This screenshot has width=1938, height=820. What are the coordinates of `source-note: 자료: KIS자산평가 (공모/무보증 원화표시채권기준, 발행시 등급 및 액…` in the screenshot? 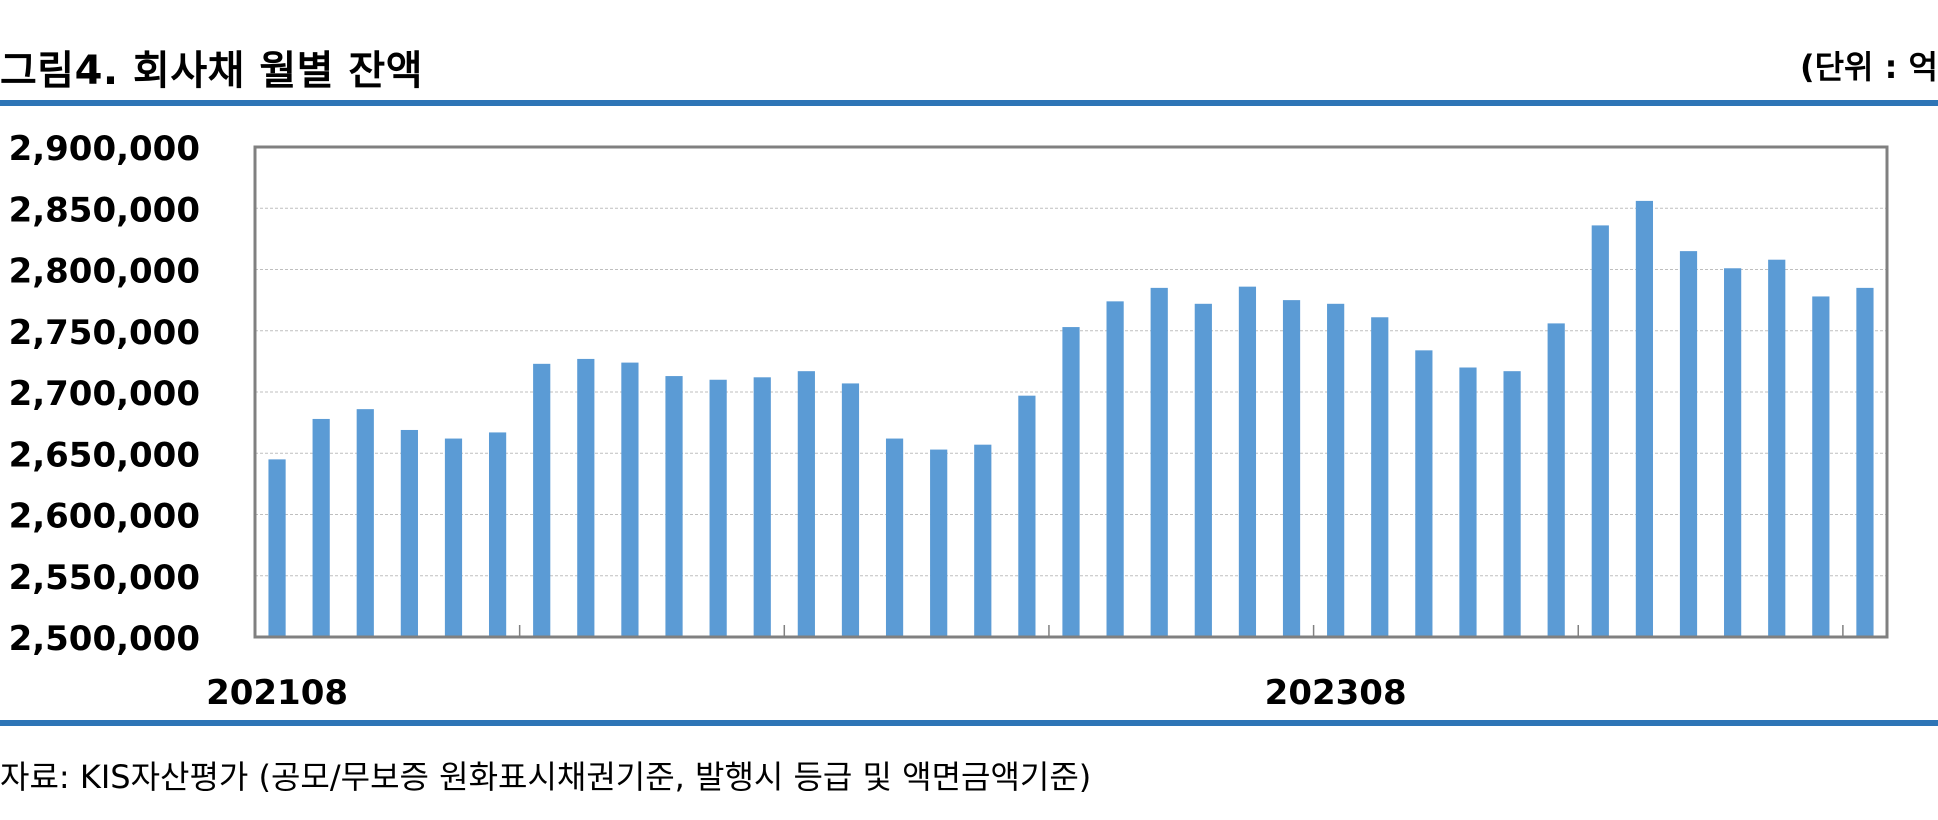 It's located at (545, 775).